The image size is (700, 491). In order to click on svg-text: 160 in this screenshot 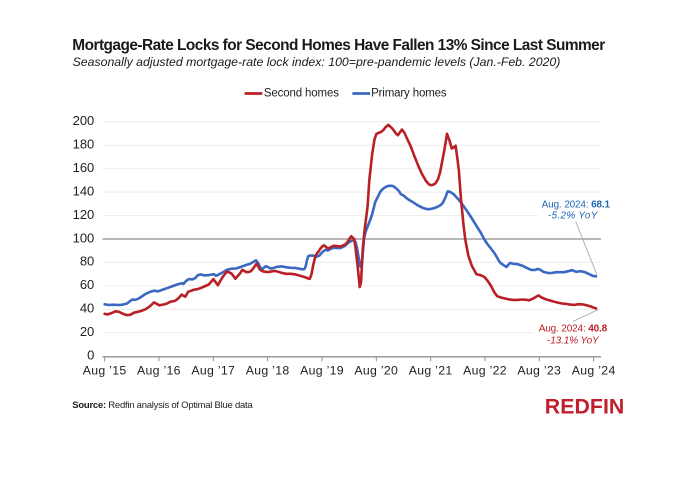, I will do `click(84, 167)`.